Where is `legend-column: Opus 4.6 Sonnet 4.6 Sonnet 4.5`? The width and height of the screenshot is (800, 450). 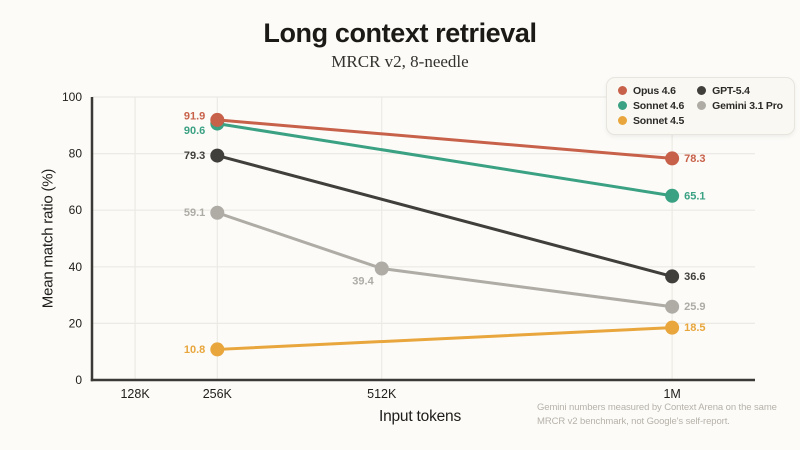 legend-column: Opus 4.6 Sonnet 4.6 Sonnet 4.5 is located at coordinates (651, 106).